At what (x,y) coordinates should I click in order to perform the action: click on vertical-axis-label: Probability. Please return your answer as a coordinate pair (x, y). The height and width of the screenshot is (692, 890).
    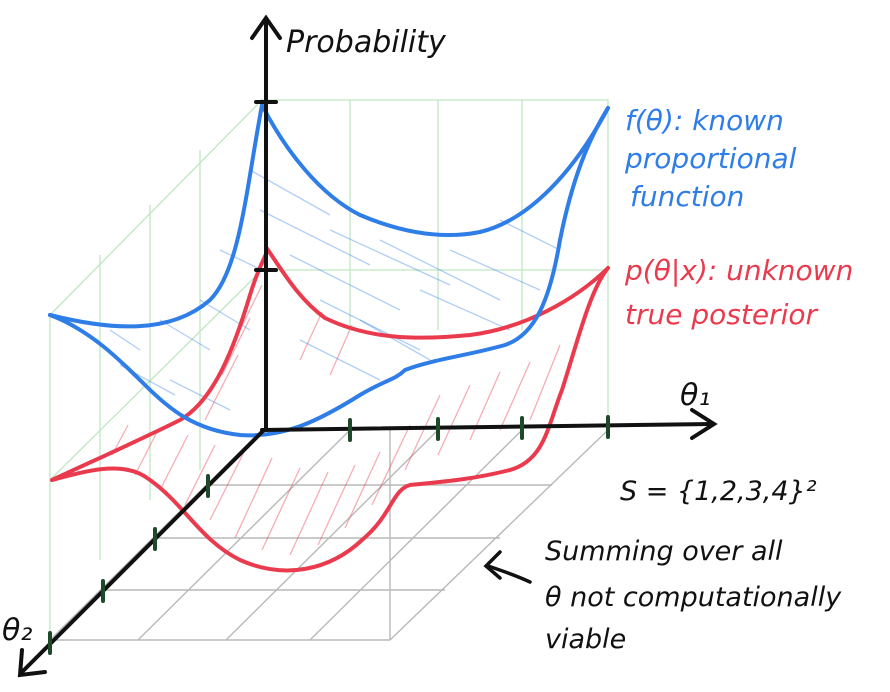
    Looking at the image, I should click on (366, 42).